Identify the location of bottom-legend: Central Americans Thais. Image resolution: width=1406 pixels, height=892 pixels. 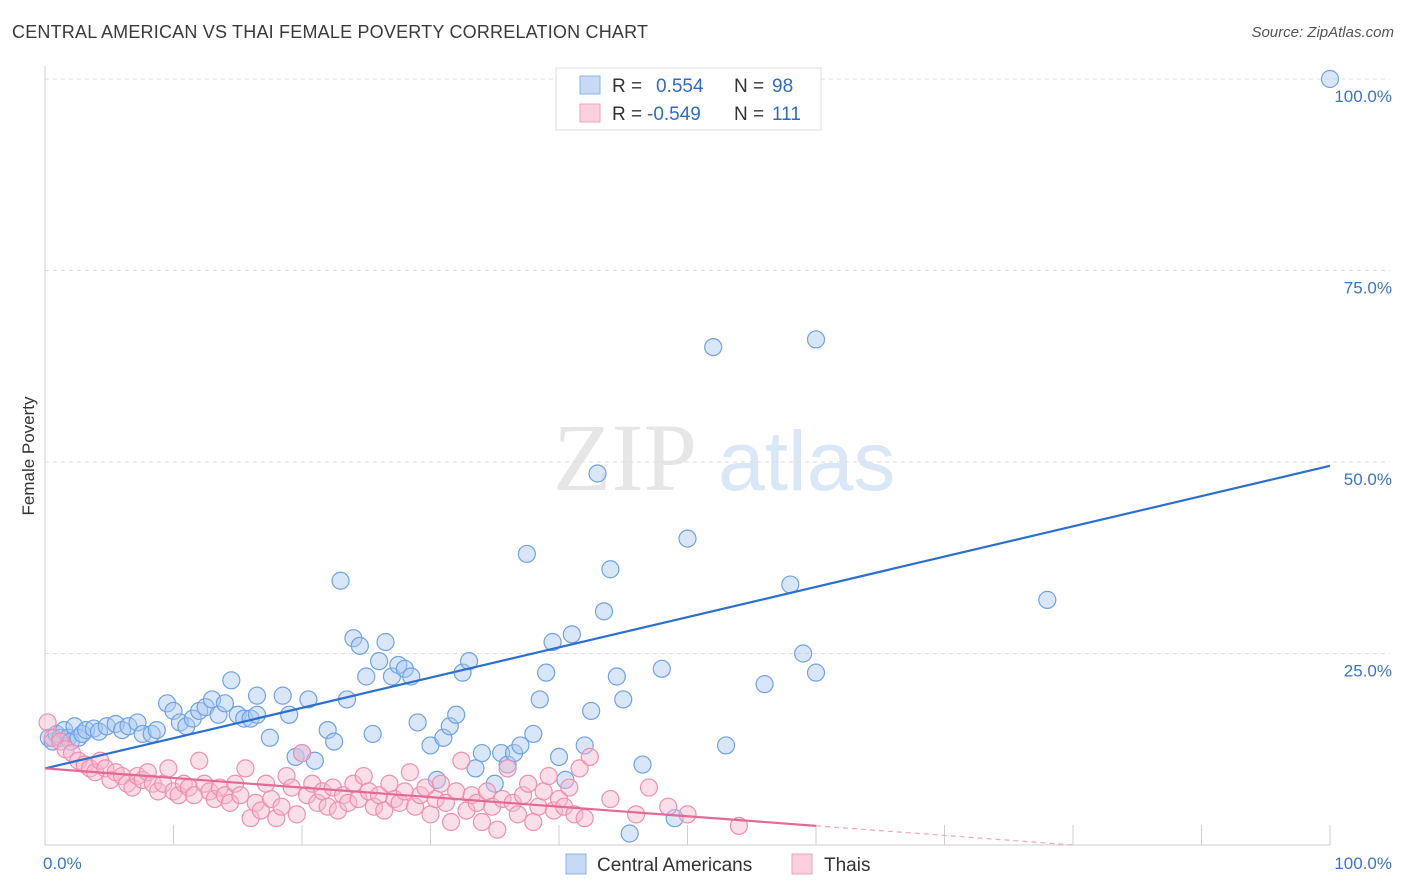
(717, 864).